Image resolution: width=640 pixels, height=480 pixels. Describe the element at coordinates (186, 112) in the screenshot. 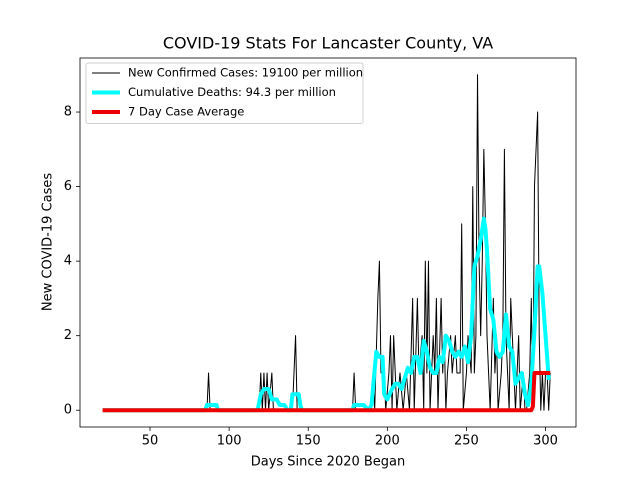

I see `legend-label: 7 Day Case Average` at that location.